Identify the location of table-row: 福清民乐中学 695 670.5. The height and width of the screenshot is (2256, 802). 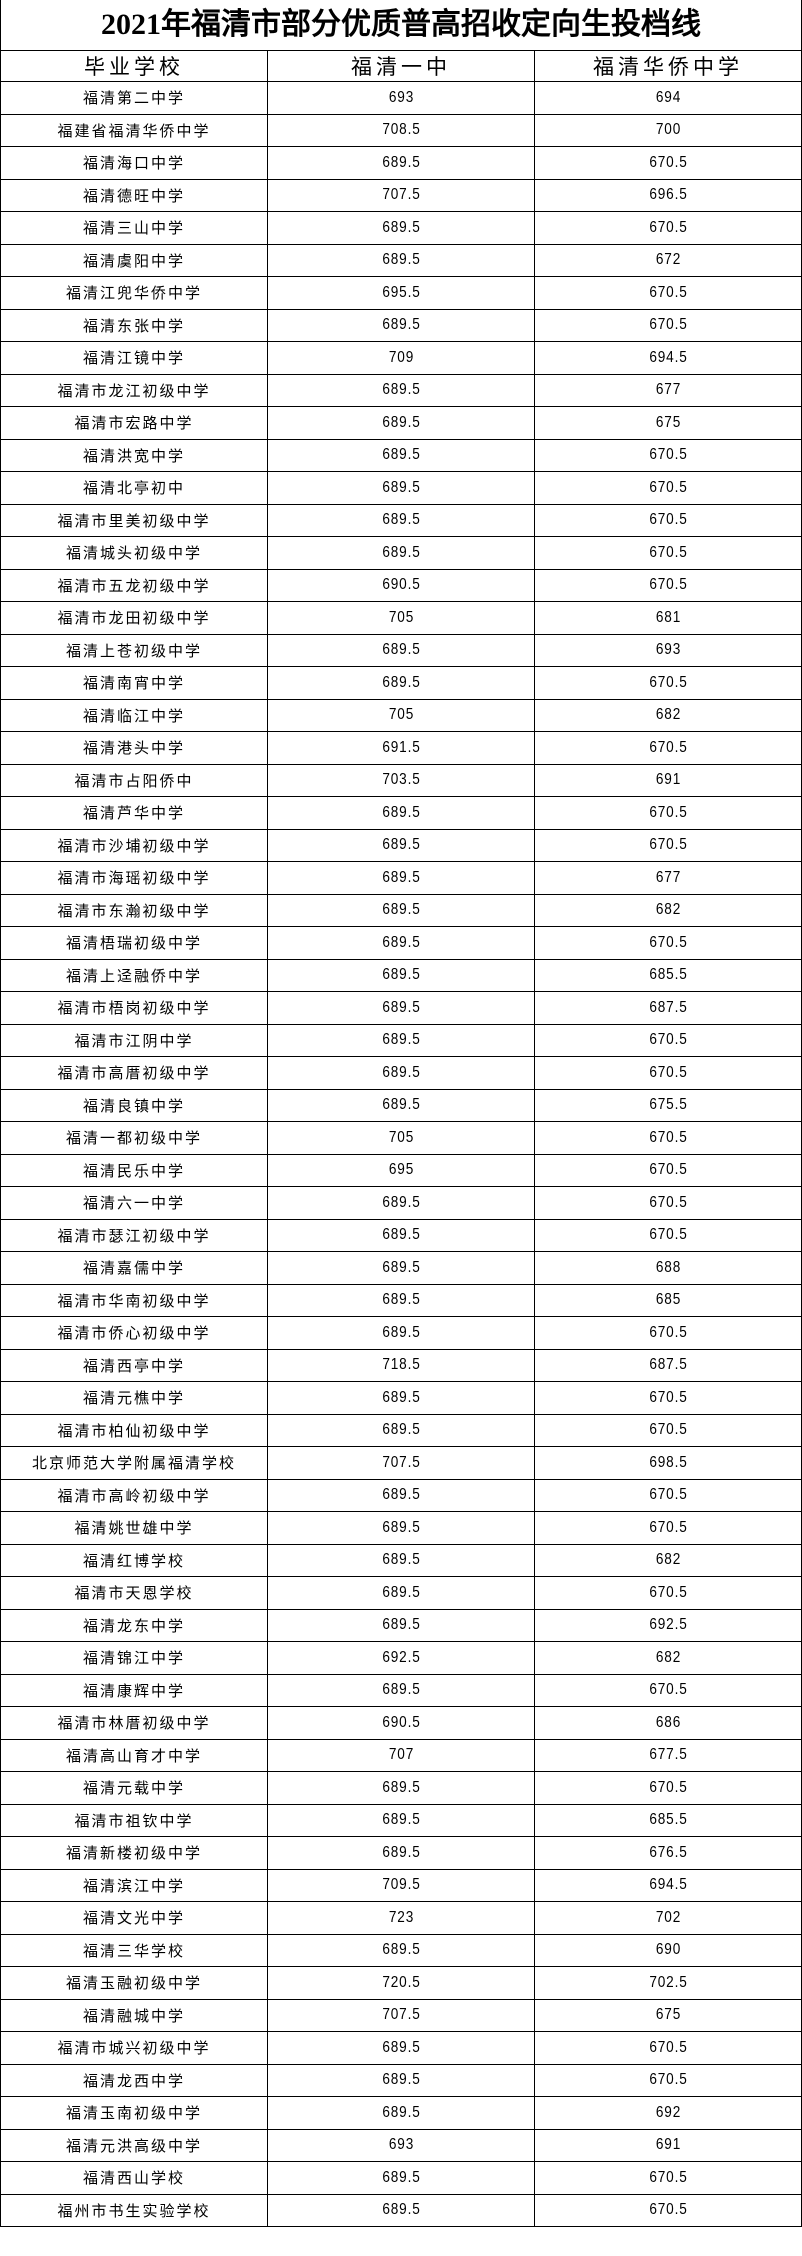
(401, 1170).